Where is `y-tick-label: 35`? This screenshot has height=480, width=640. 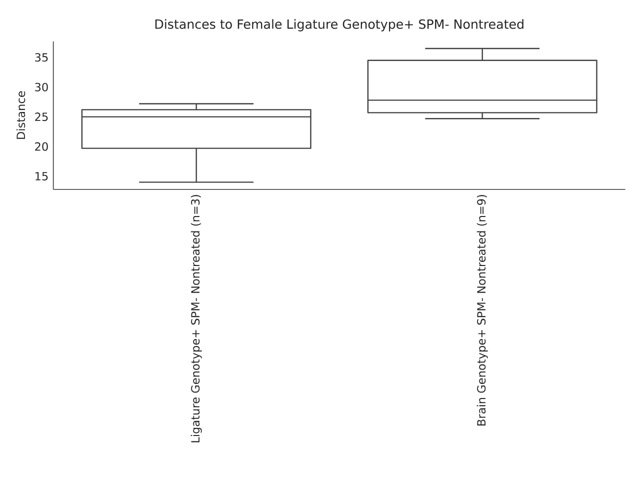 y-tick-label: 35 is located at coordinates (41, 57).